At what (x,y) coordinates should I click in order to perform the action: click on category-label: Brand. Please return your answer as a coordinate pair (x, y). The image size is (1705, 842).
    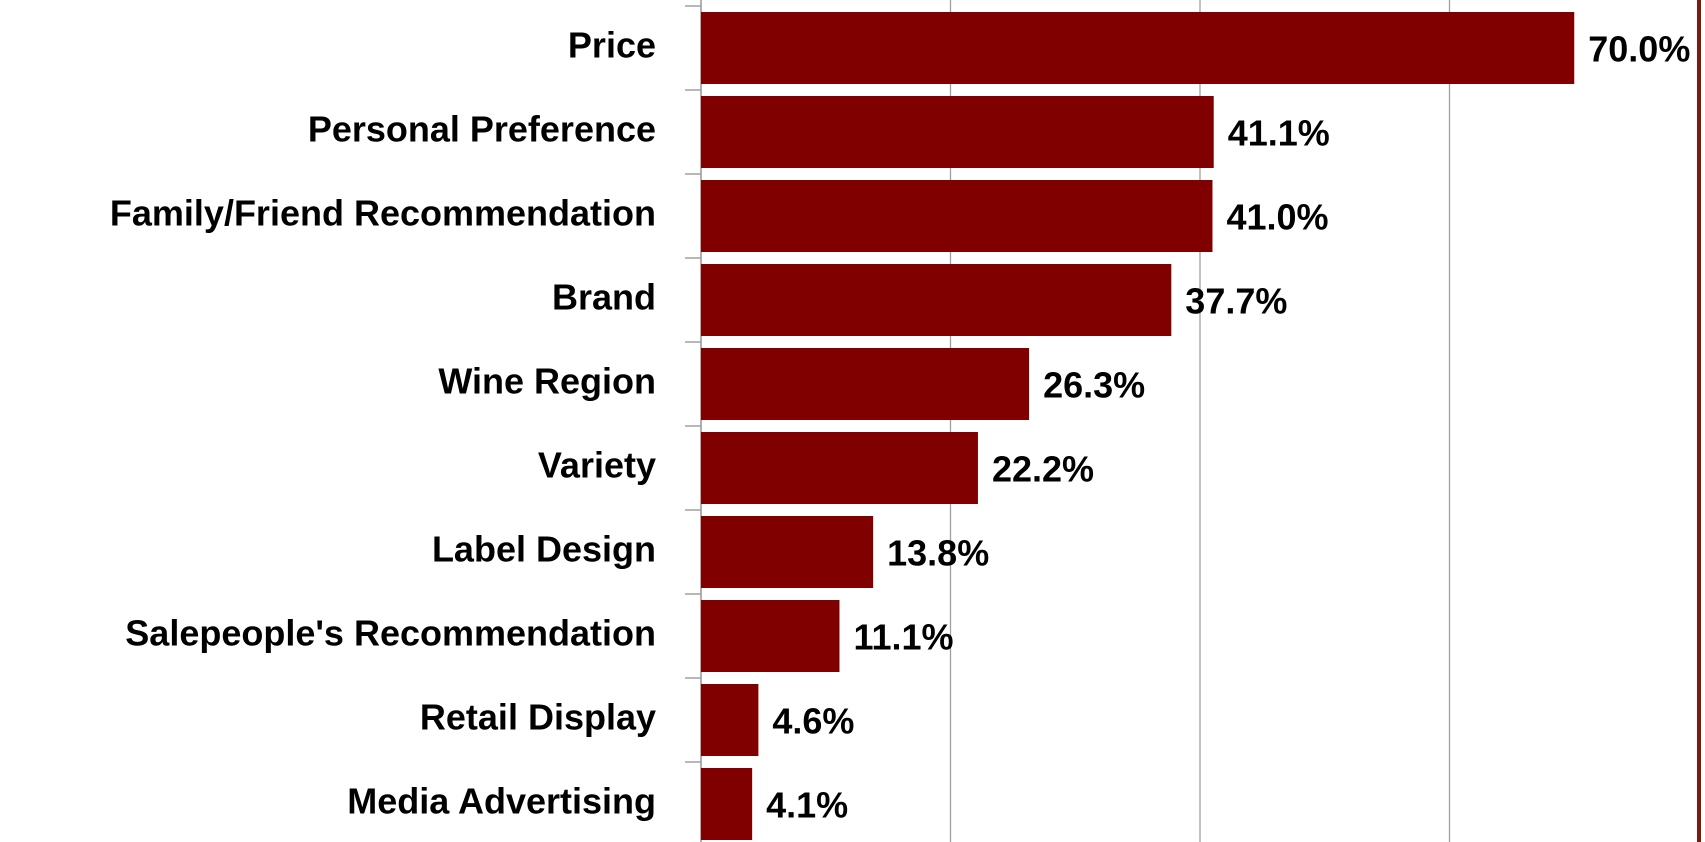
    Looking at the image, I should click on (604, 297).